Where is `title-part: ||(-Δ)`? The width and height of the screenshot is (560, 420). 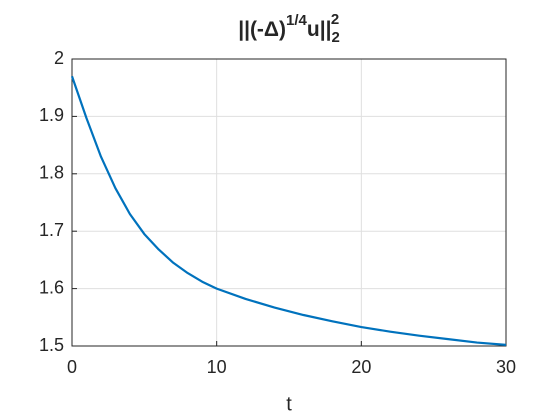
title-part: ||(-Δ) is located at coordinates (262, 29).